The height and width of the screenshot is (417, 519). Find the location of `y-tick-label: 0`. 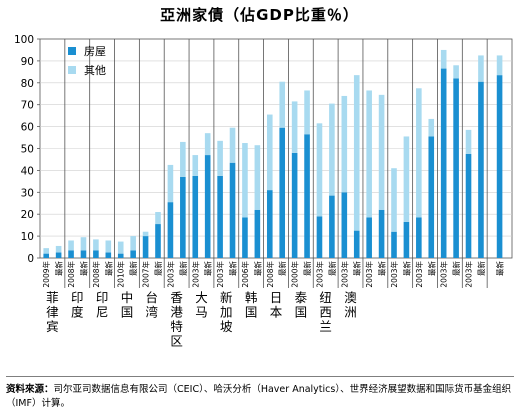

y-tick-label: 0 is located at coordinates (30, 259).